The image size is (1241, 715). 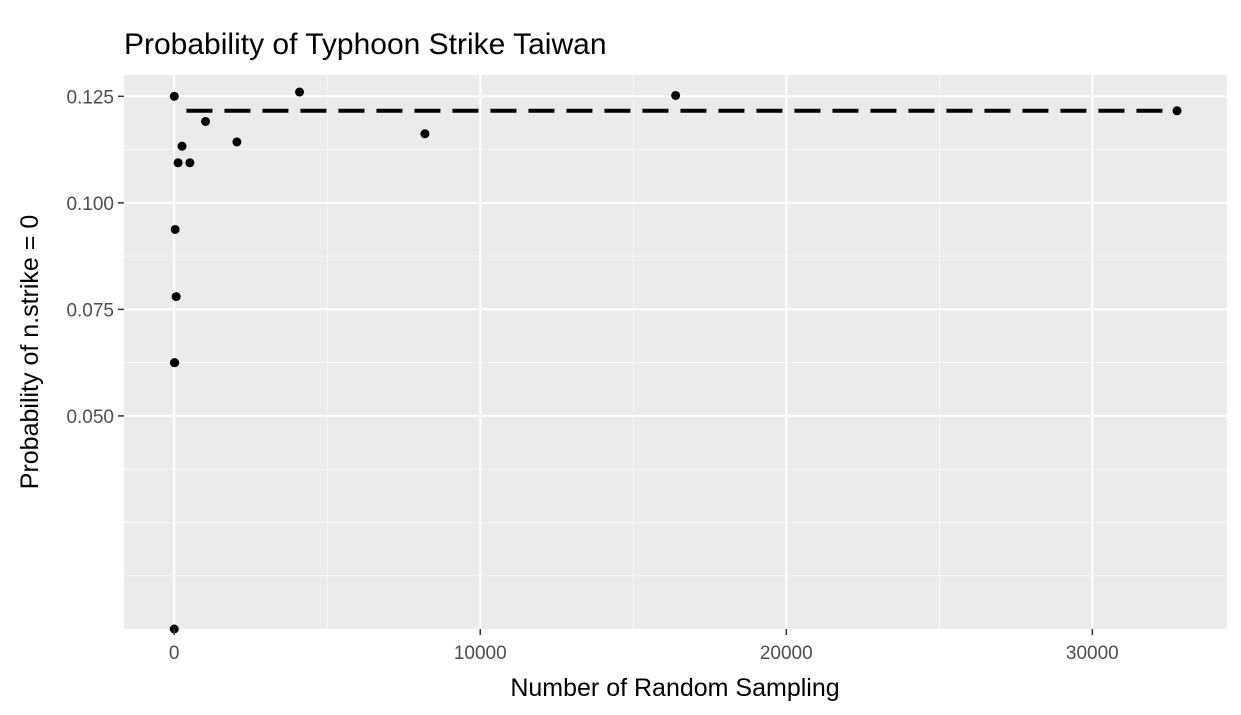 What do you see at coordinates (786, 653) in the screenshot?
I see `x-tick-label: 20000` at bounding box center [786, 653].